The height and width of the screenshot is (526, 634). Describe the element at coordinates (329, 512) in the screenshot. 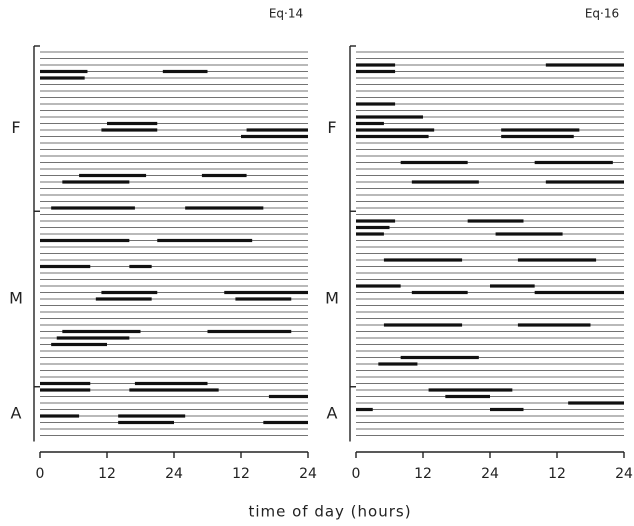

I see `x-axis-label: time of day (hours)` at that location.